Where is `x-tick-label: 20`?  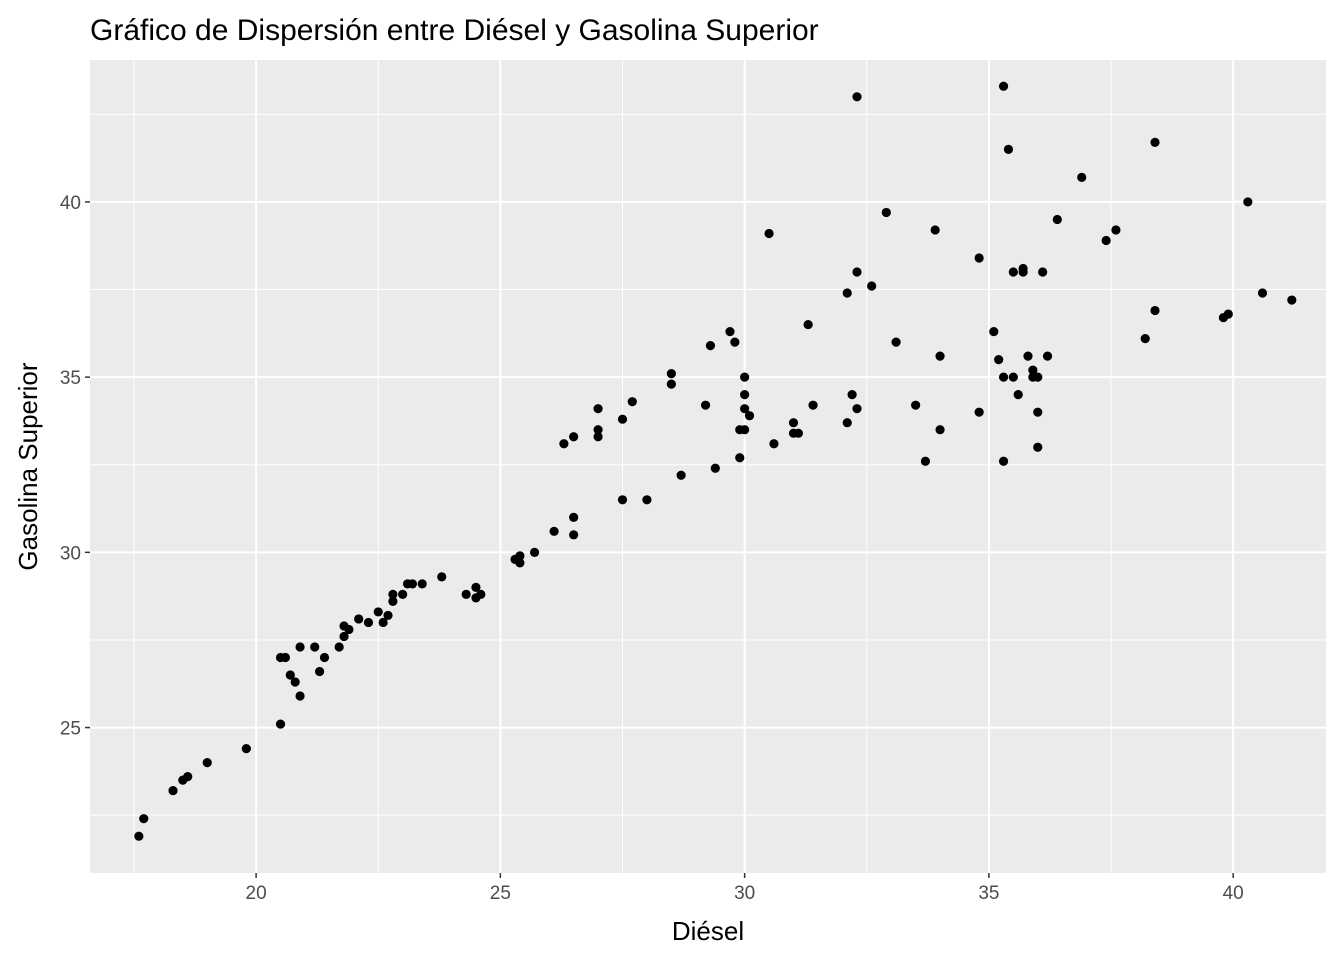 x-tick-label: 20 is located at coordinates (256, 893).